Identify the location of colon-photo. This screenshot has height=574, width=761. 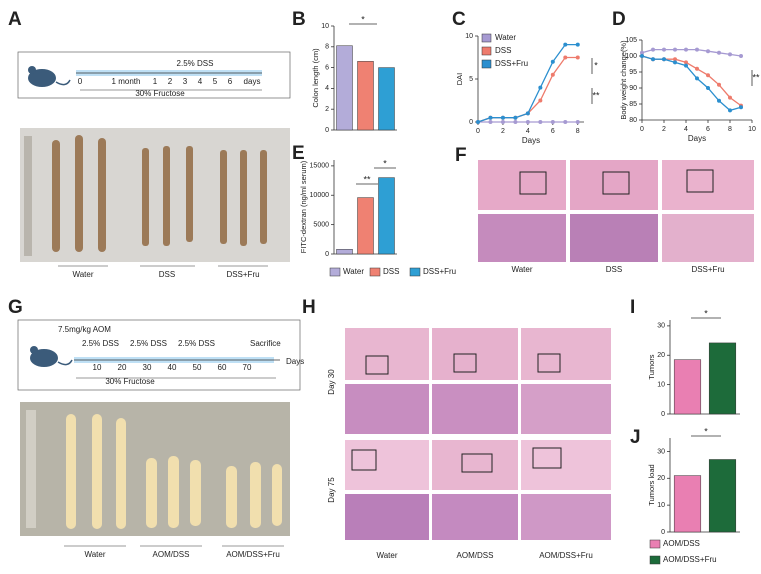
(155, 195).